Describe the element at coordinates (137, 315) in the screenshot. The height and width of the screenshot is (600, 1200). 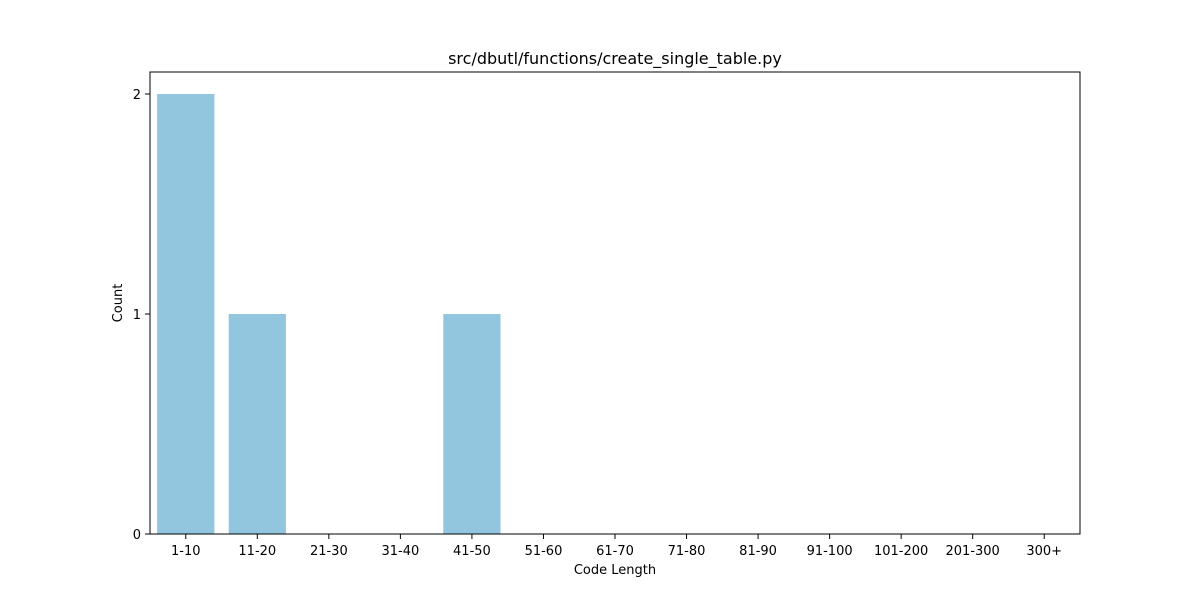
I see `y-tick-label: 1` at that location.